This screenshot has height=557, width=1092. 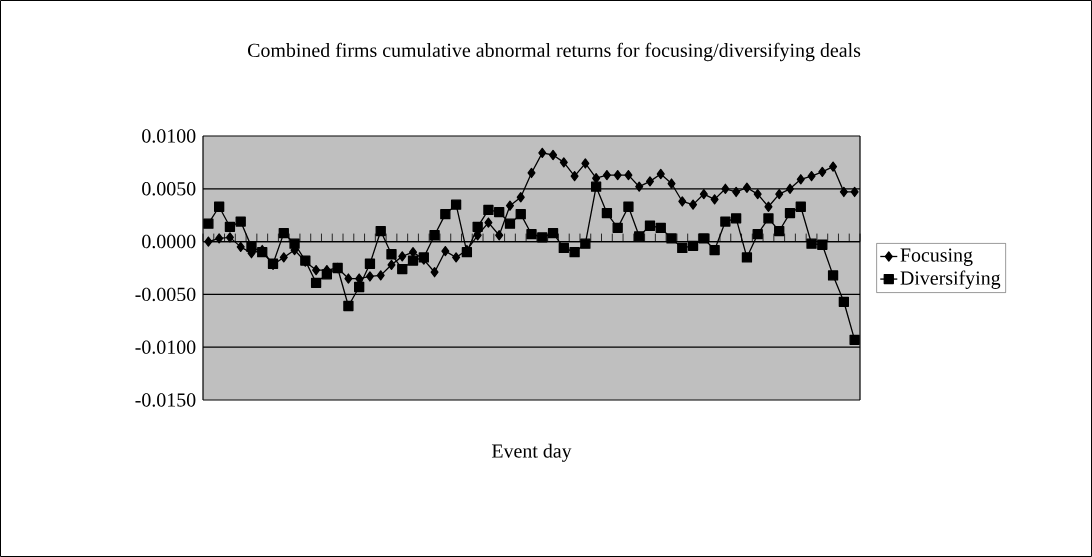 I want to click on y-tick-label: 0.0050, so click(x=169, y=189).